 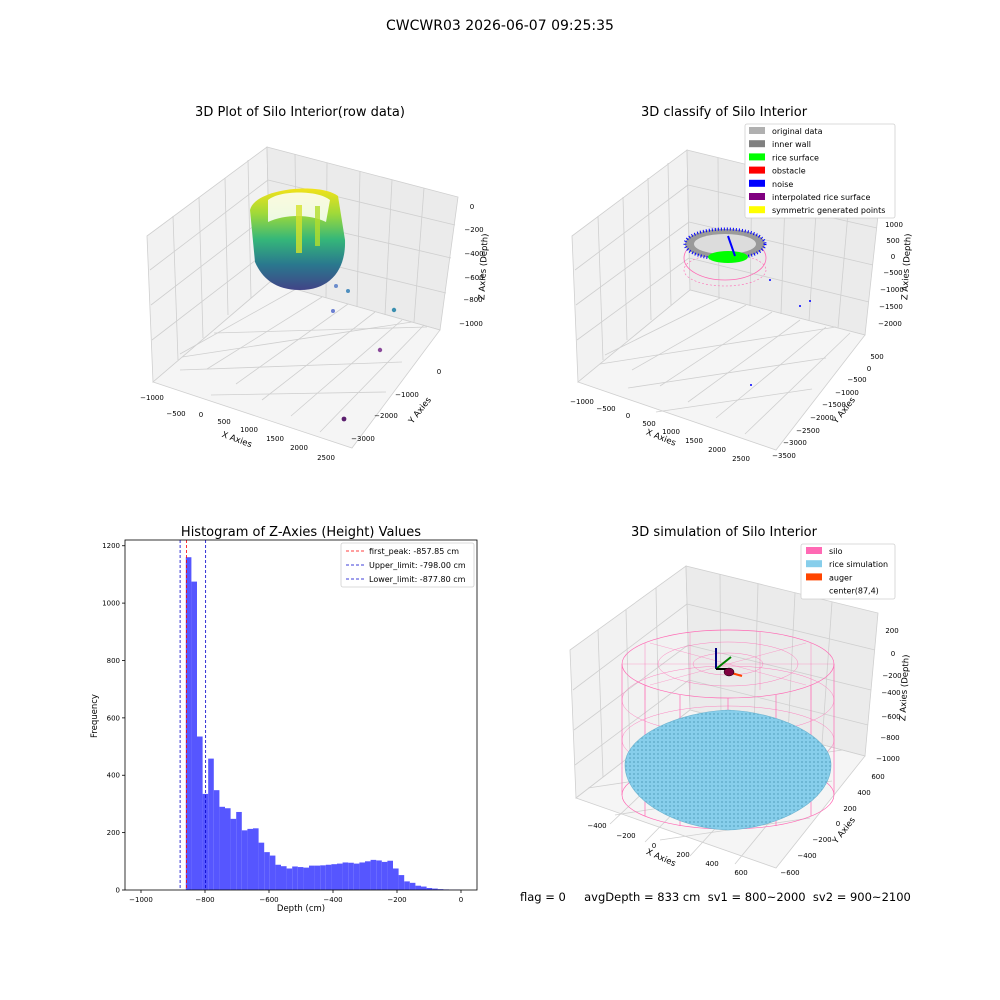 I want to click on raw-xtick: 1000, so click(x=249, y=430).